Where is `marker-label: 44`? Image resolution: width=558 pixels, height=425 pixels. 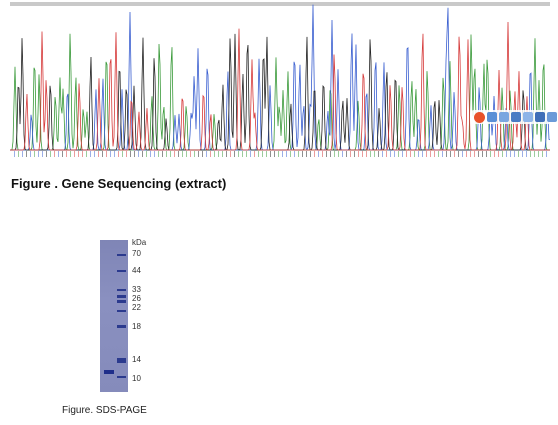
marker-label: 44 is located at coordinates (136, 270).